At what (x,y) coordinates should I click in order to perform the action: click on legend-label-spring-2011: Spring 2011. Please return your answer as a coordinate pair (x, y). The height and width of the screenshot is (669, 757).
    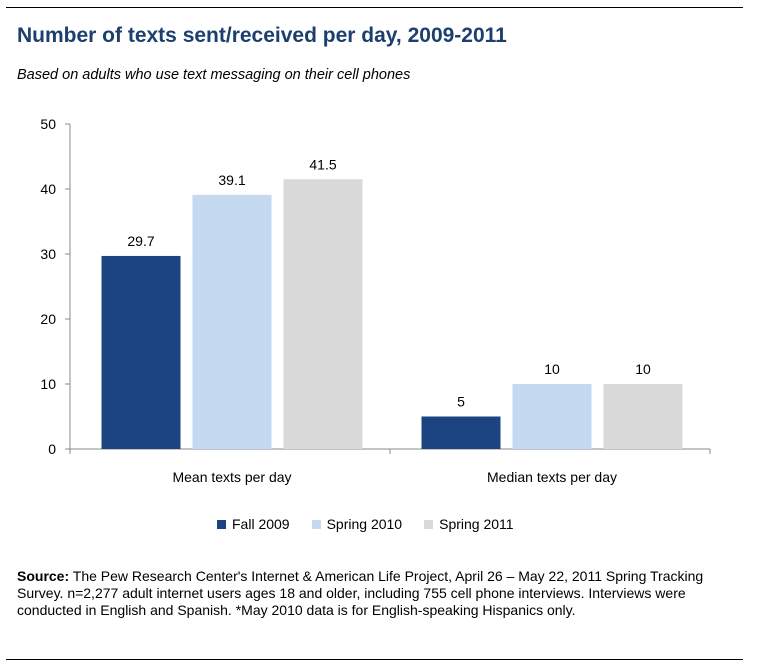
    Looking at the image, I should click on (476, 524).